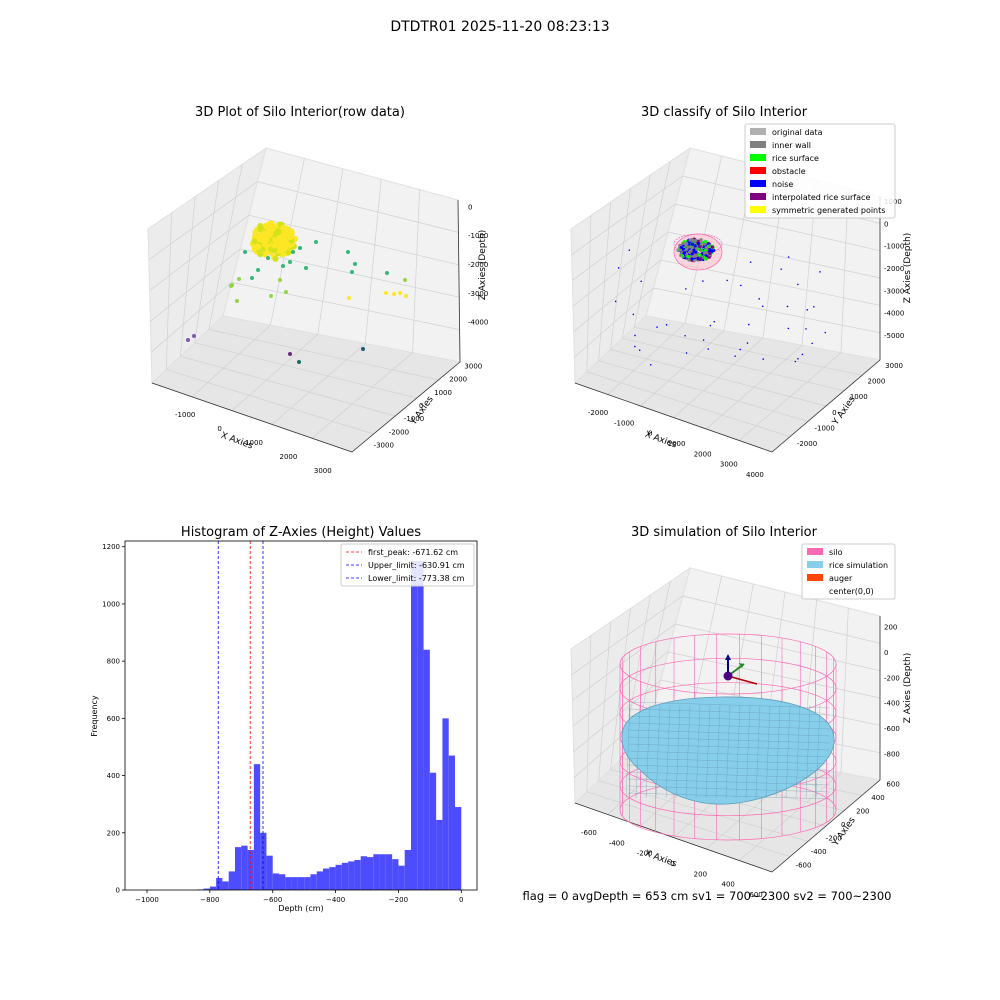 This screenshot has height=1000, width=1000. What do you see at coordinates (323, 471) in the screenshot?
I see `x-tick-label: 3000` at bounding box center [323, 471].